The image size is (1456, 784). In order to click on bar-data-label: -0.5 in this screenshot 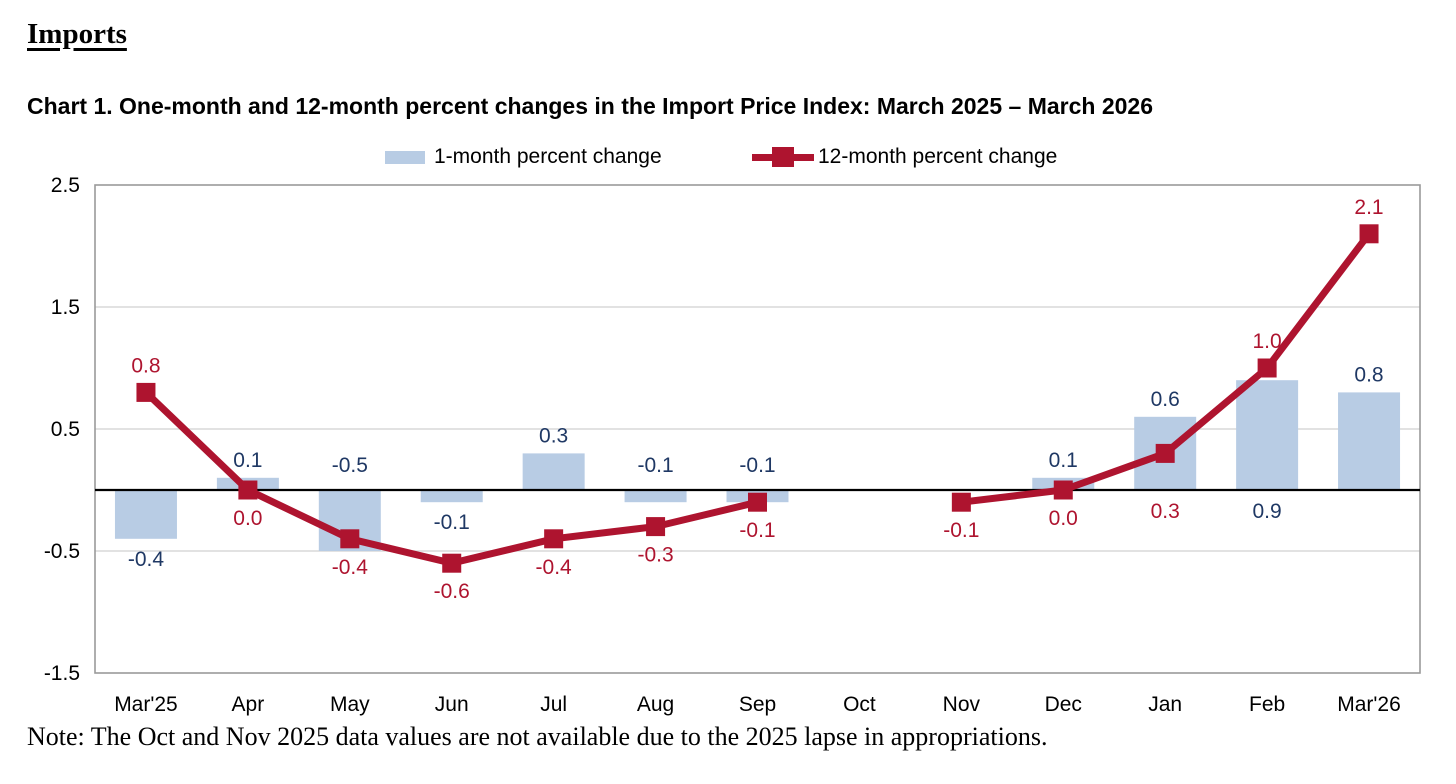, I will do `click(350, 465)`.